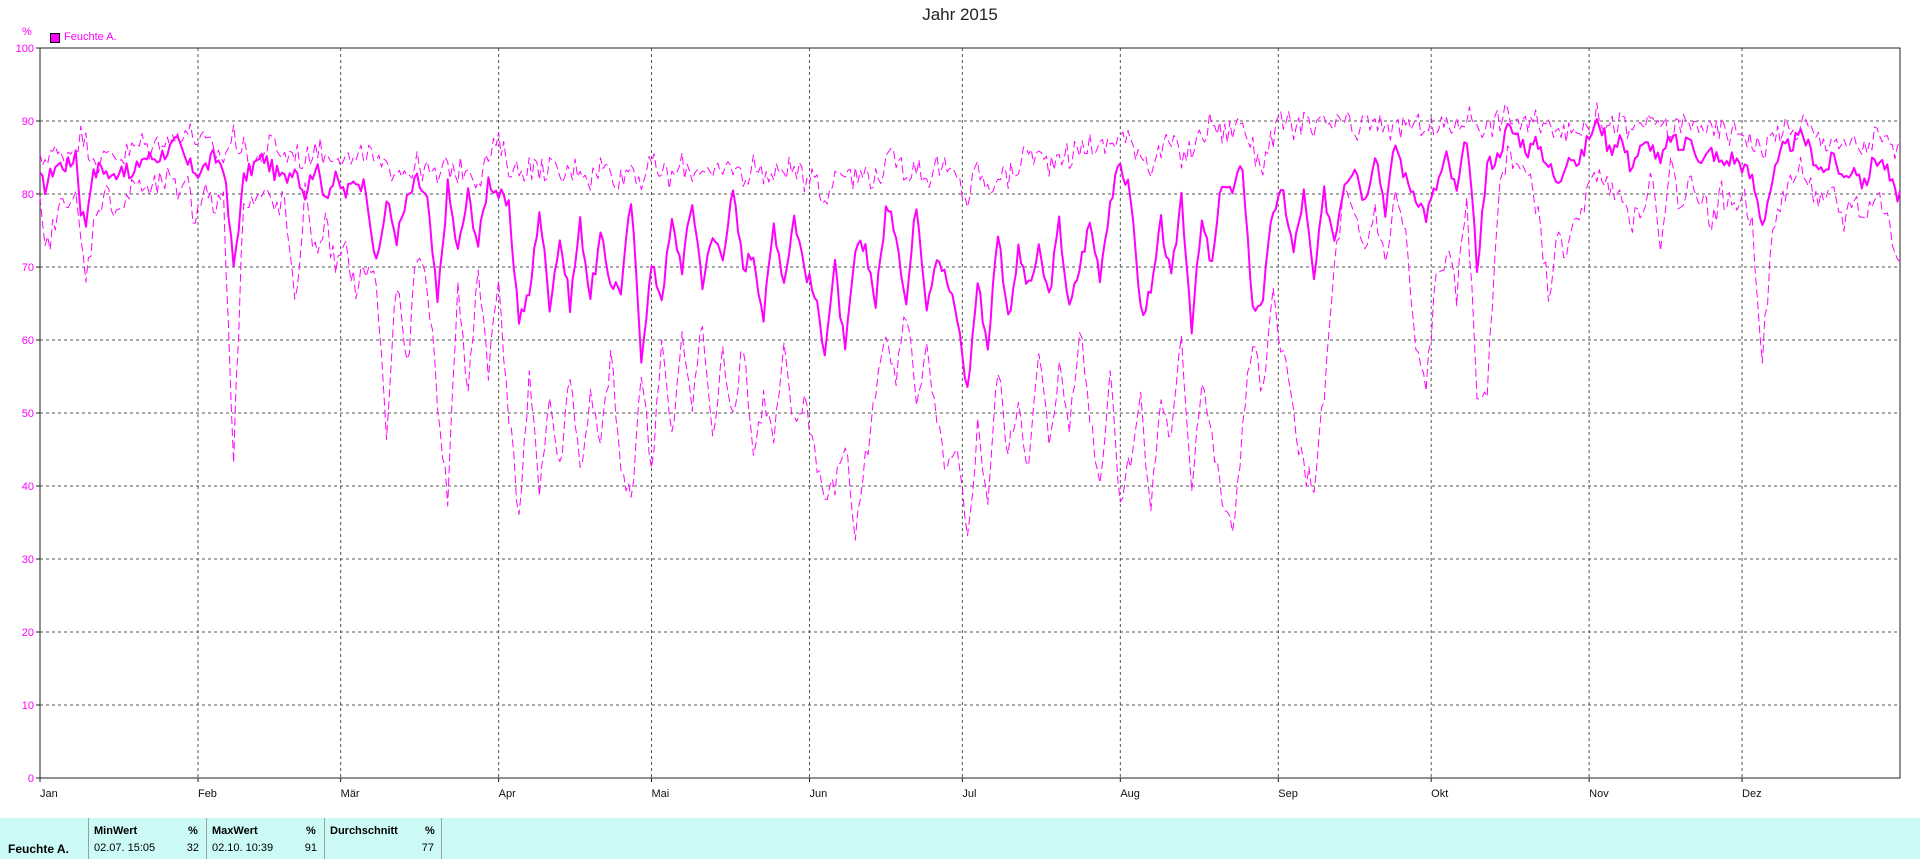 The image size is (1920, 859). Describe the element at coordinates (1439, 794) in the screenshot. I see `x-tick-label: Okt` at that location.